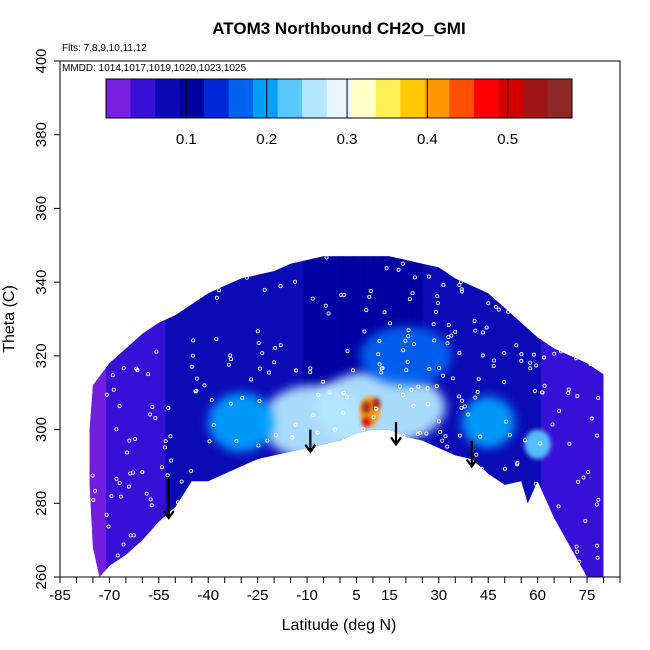  What do you see at coordinates (389, 595) in the screenshot?
I see `x-tick-label: 15` at bounding box center [389, 595].